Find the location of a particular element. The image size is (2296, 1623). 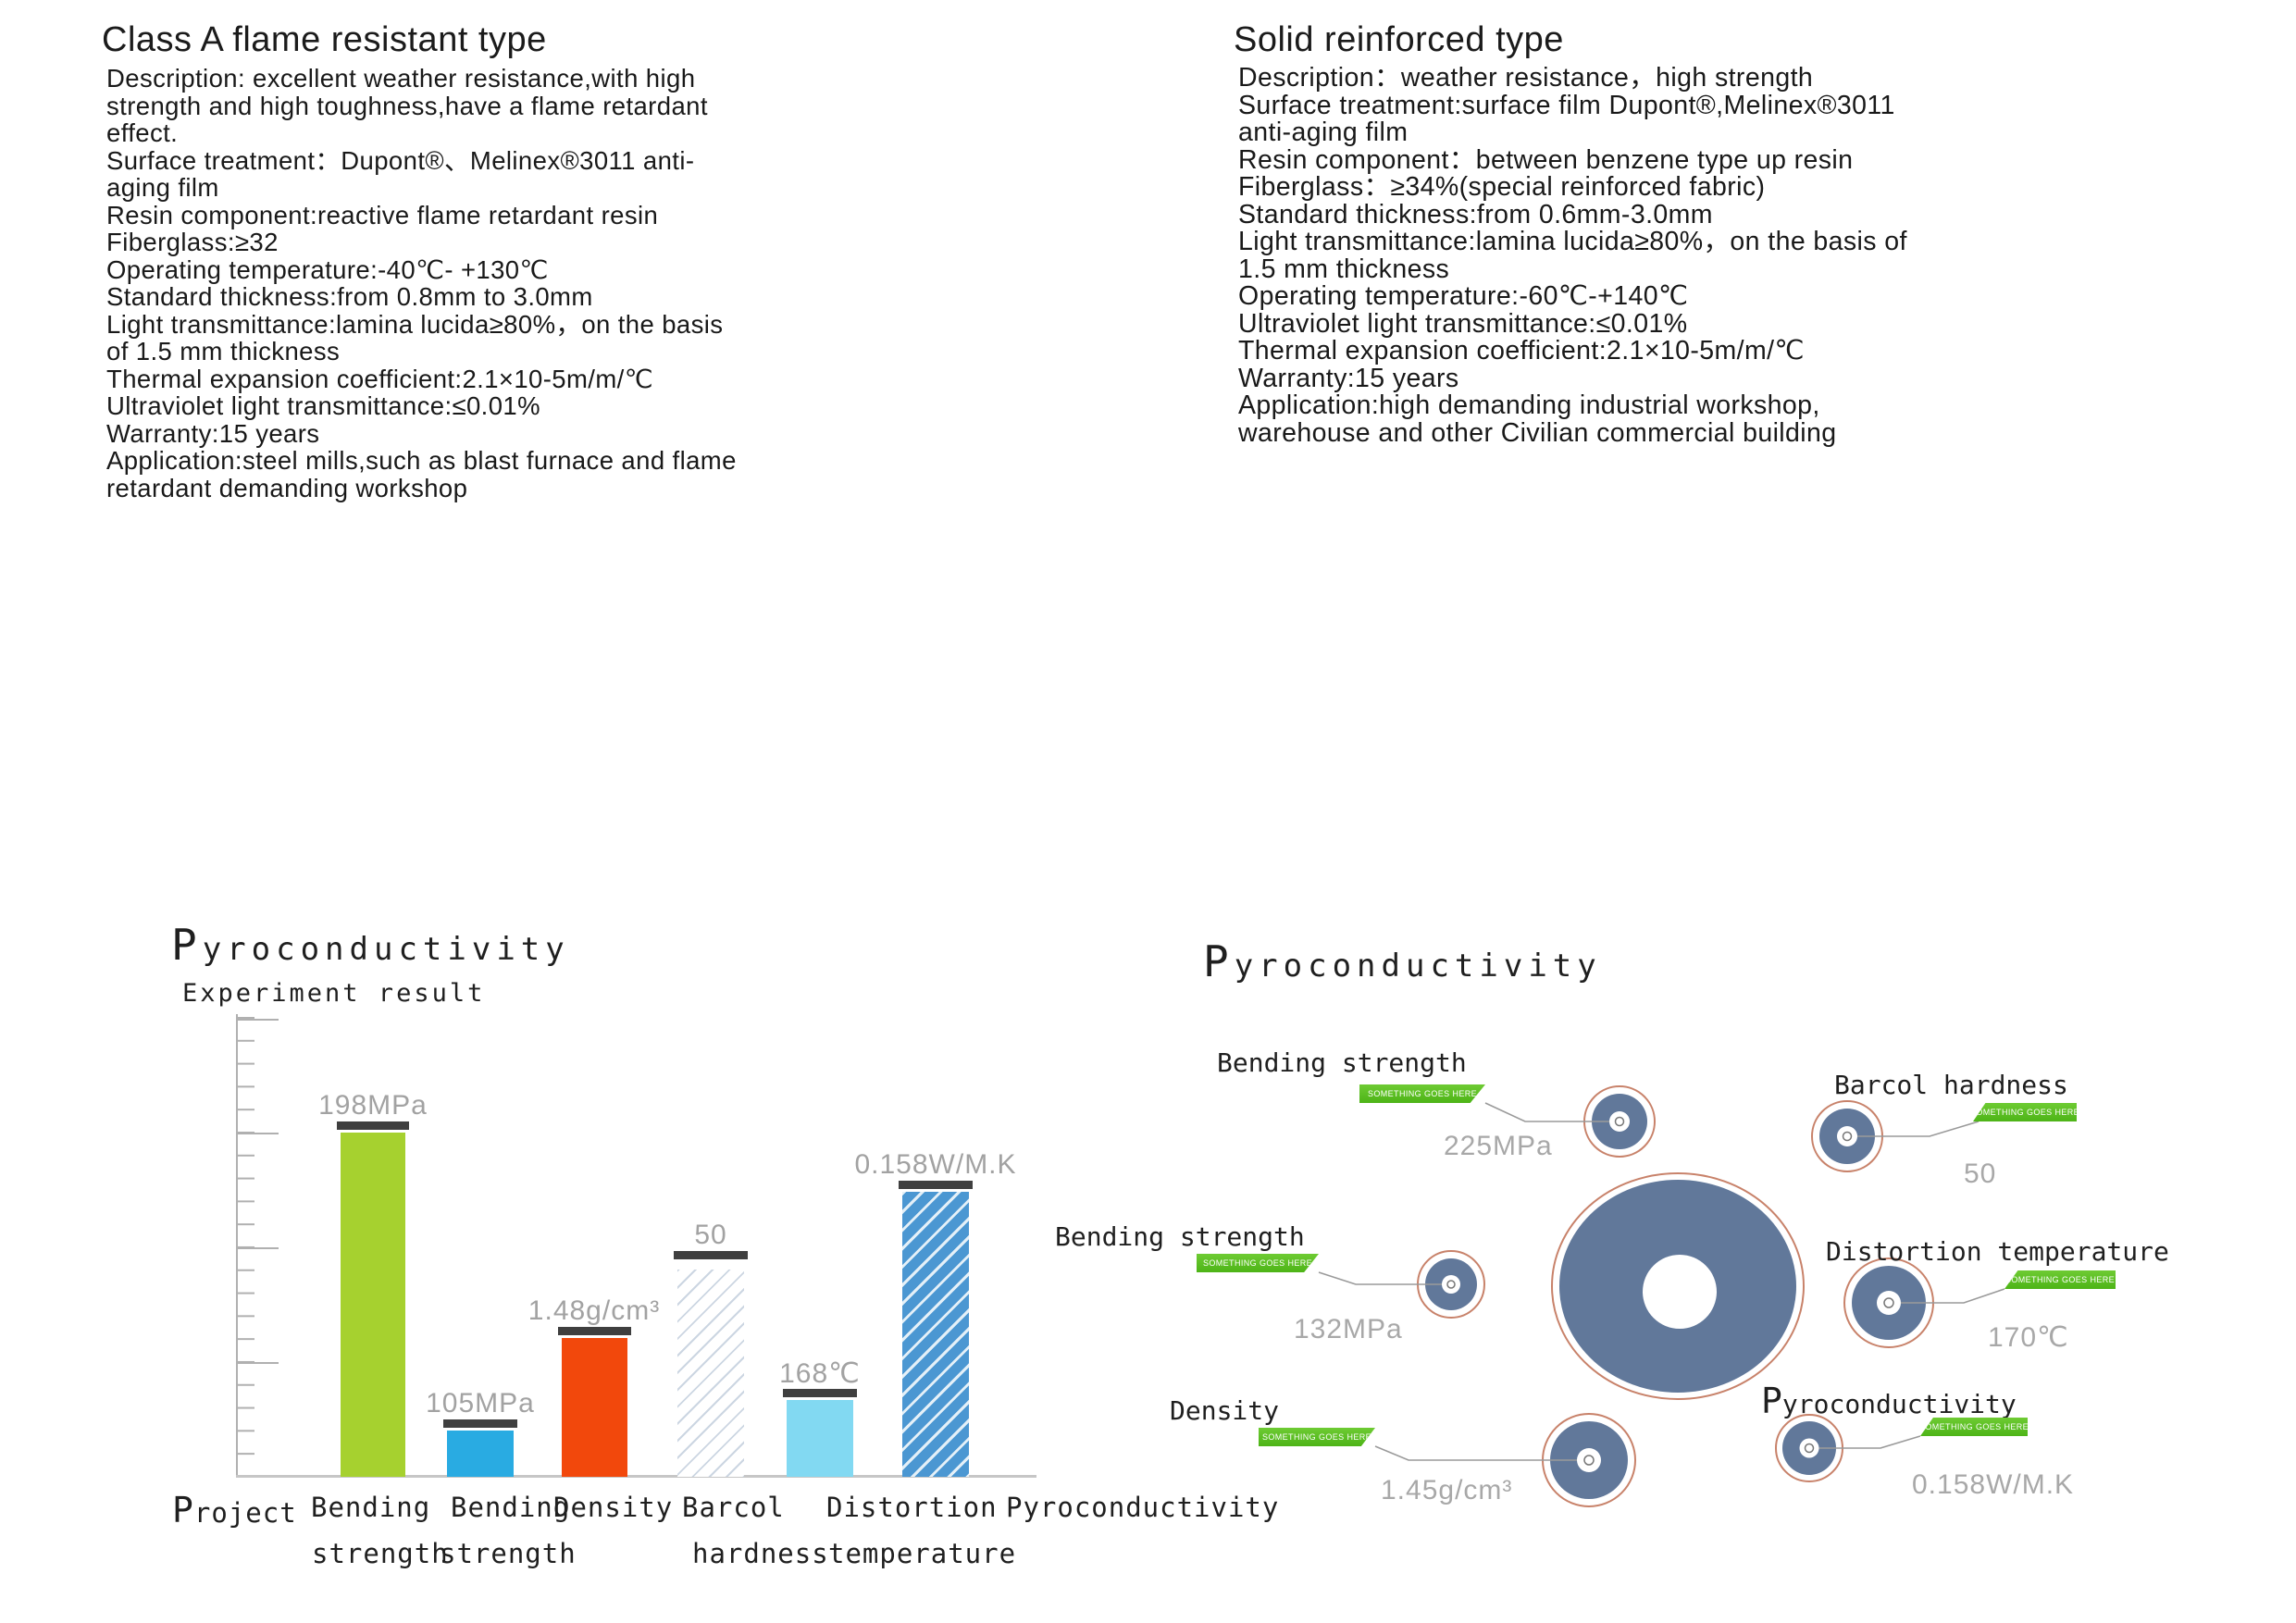

y-axis-ruler-line is located at coordinates (237, 1245).